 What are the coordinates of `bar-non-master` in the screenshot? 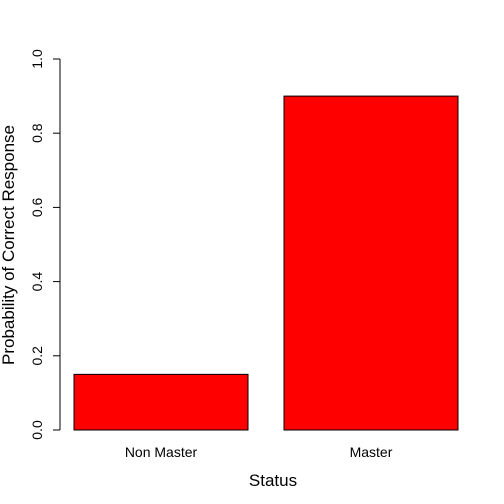 It's located at (161, 402).